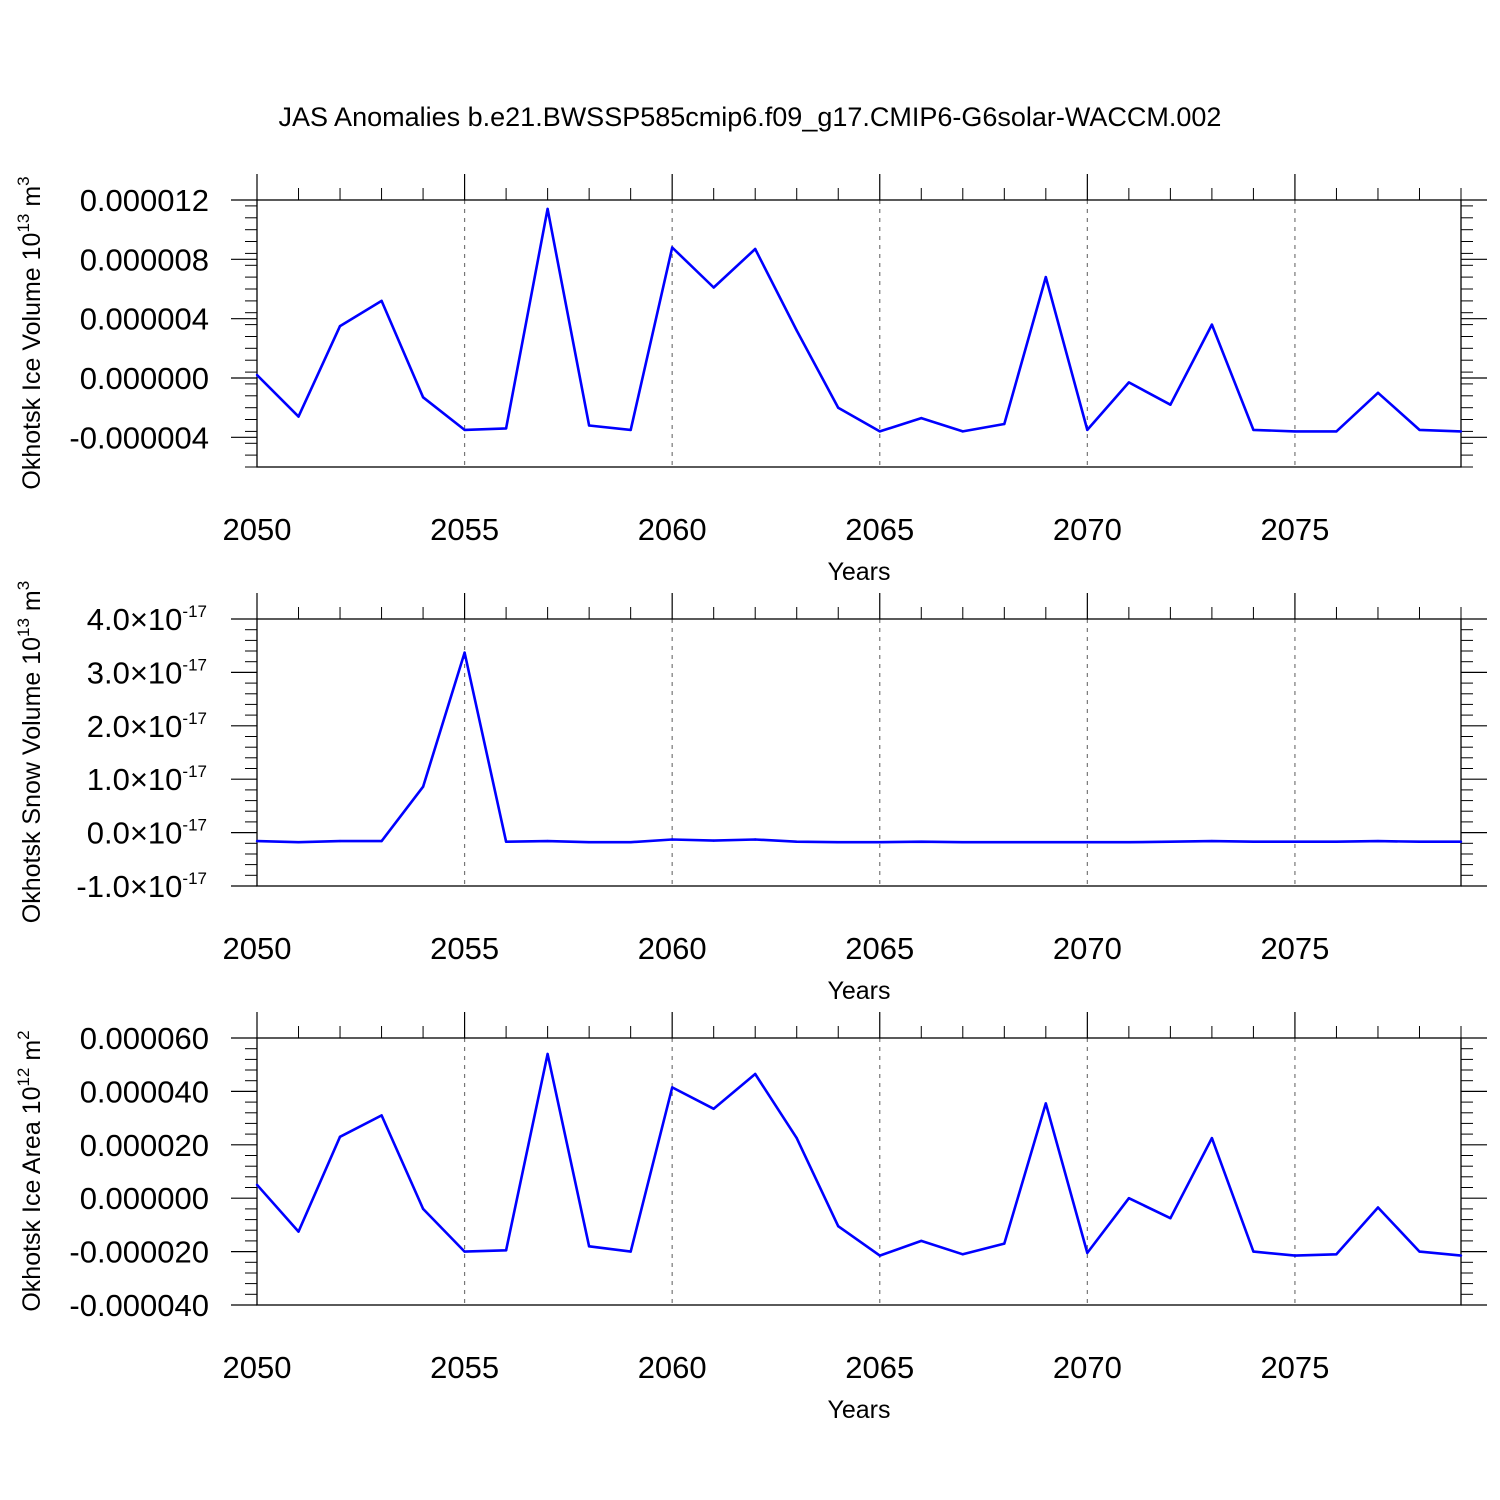 This screenshot has height=1500, width=1500. I want to click on y-tick-label: 0.000040, so click(144, 1091).